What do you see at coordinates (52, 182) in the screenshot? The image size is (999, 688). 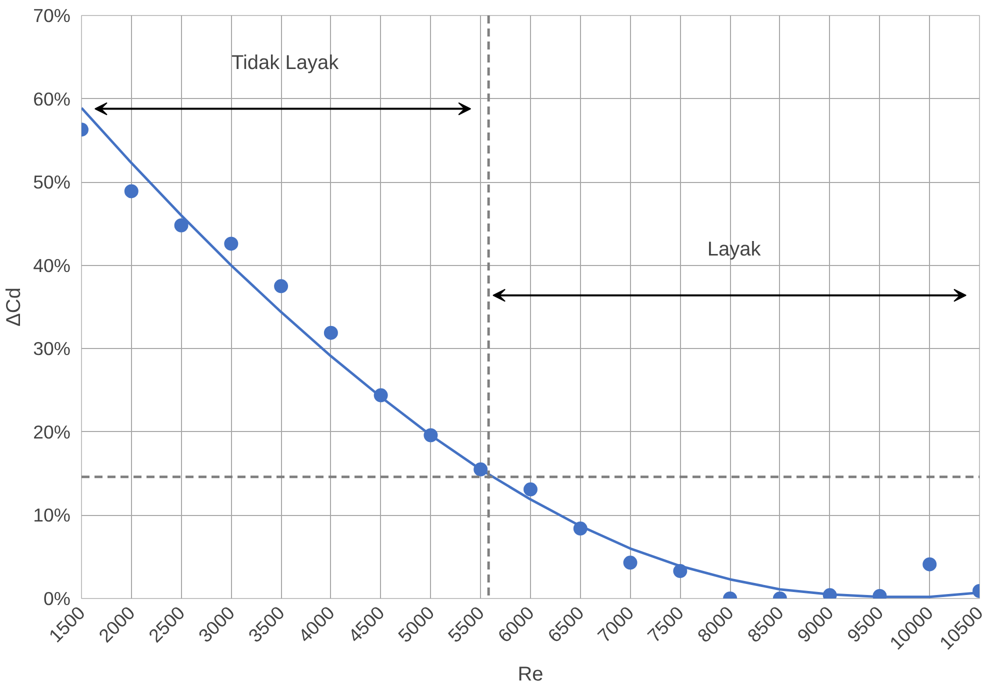 I see `y-tick-label: 50%` at bounding box center [52, 182].